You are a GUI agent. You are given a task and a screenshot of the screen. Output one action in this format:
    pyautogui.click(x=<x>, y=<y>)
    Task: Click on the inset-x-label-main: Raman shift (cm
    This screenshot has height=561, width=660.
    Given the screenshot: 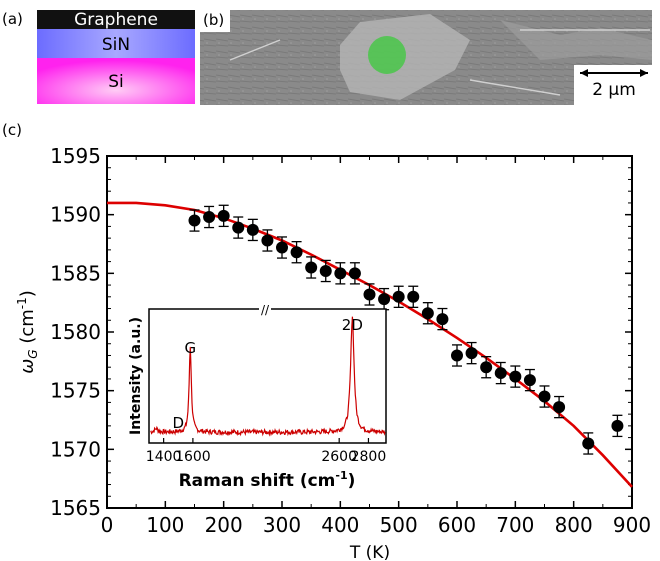 What is the action you would take?
    pyautogui.click(x=257, y=481)
    